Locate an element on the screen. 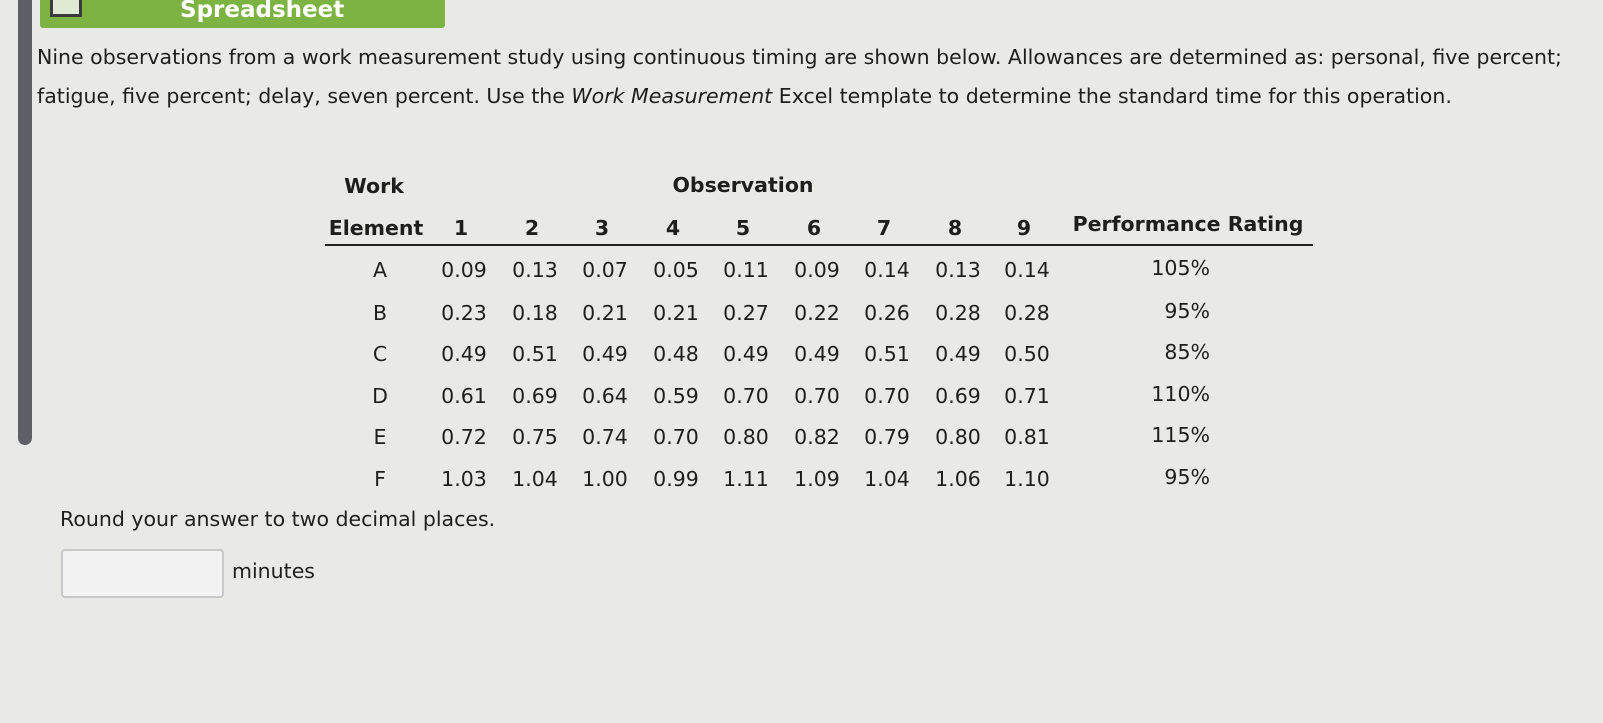 This screenshot has width=1603, height=723. row-label: C is located at coordinates (380, 354).